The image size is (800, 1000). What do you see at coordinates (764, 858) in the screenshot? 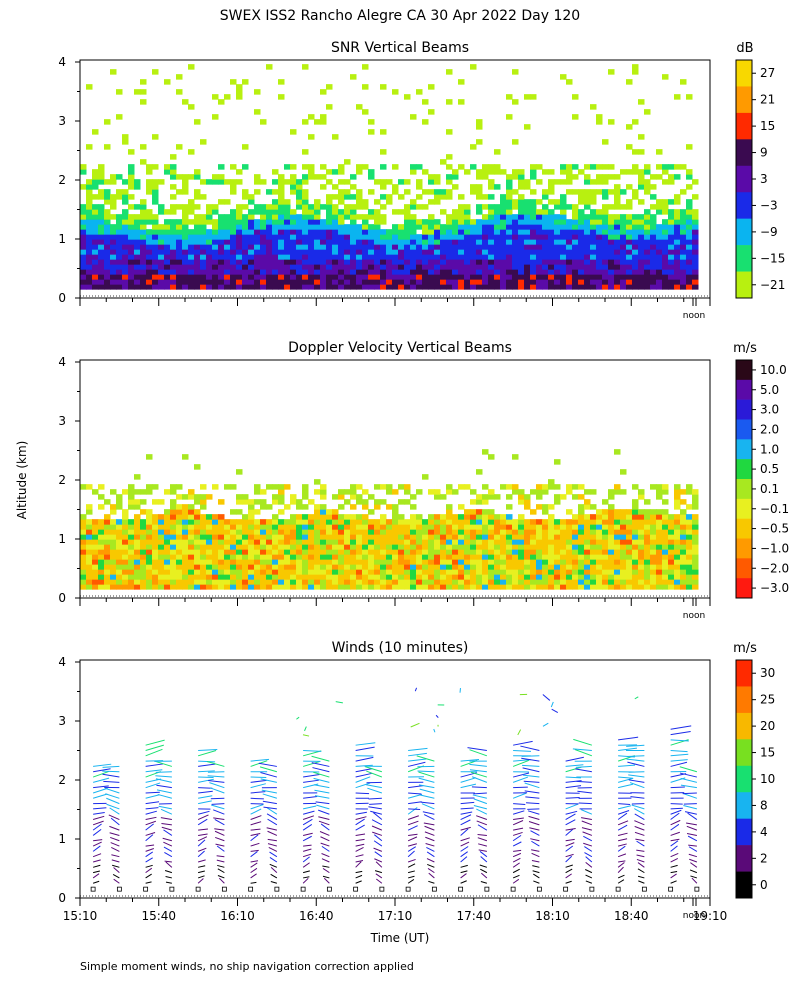
I see `winds-colorbar-label: 2` at bounding box center [764, 858].